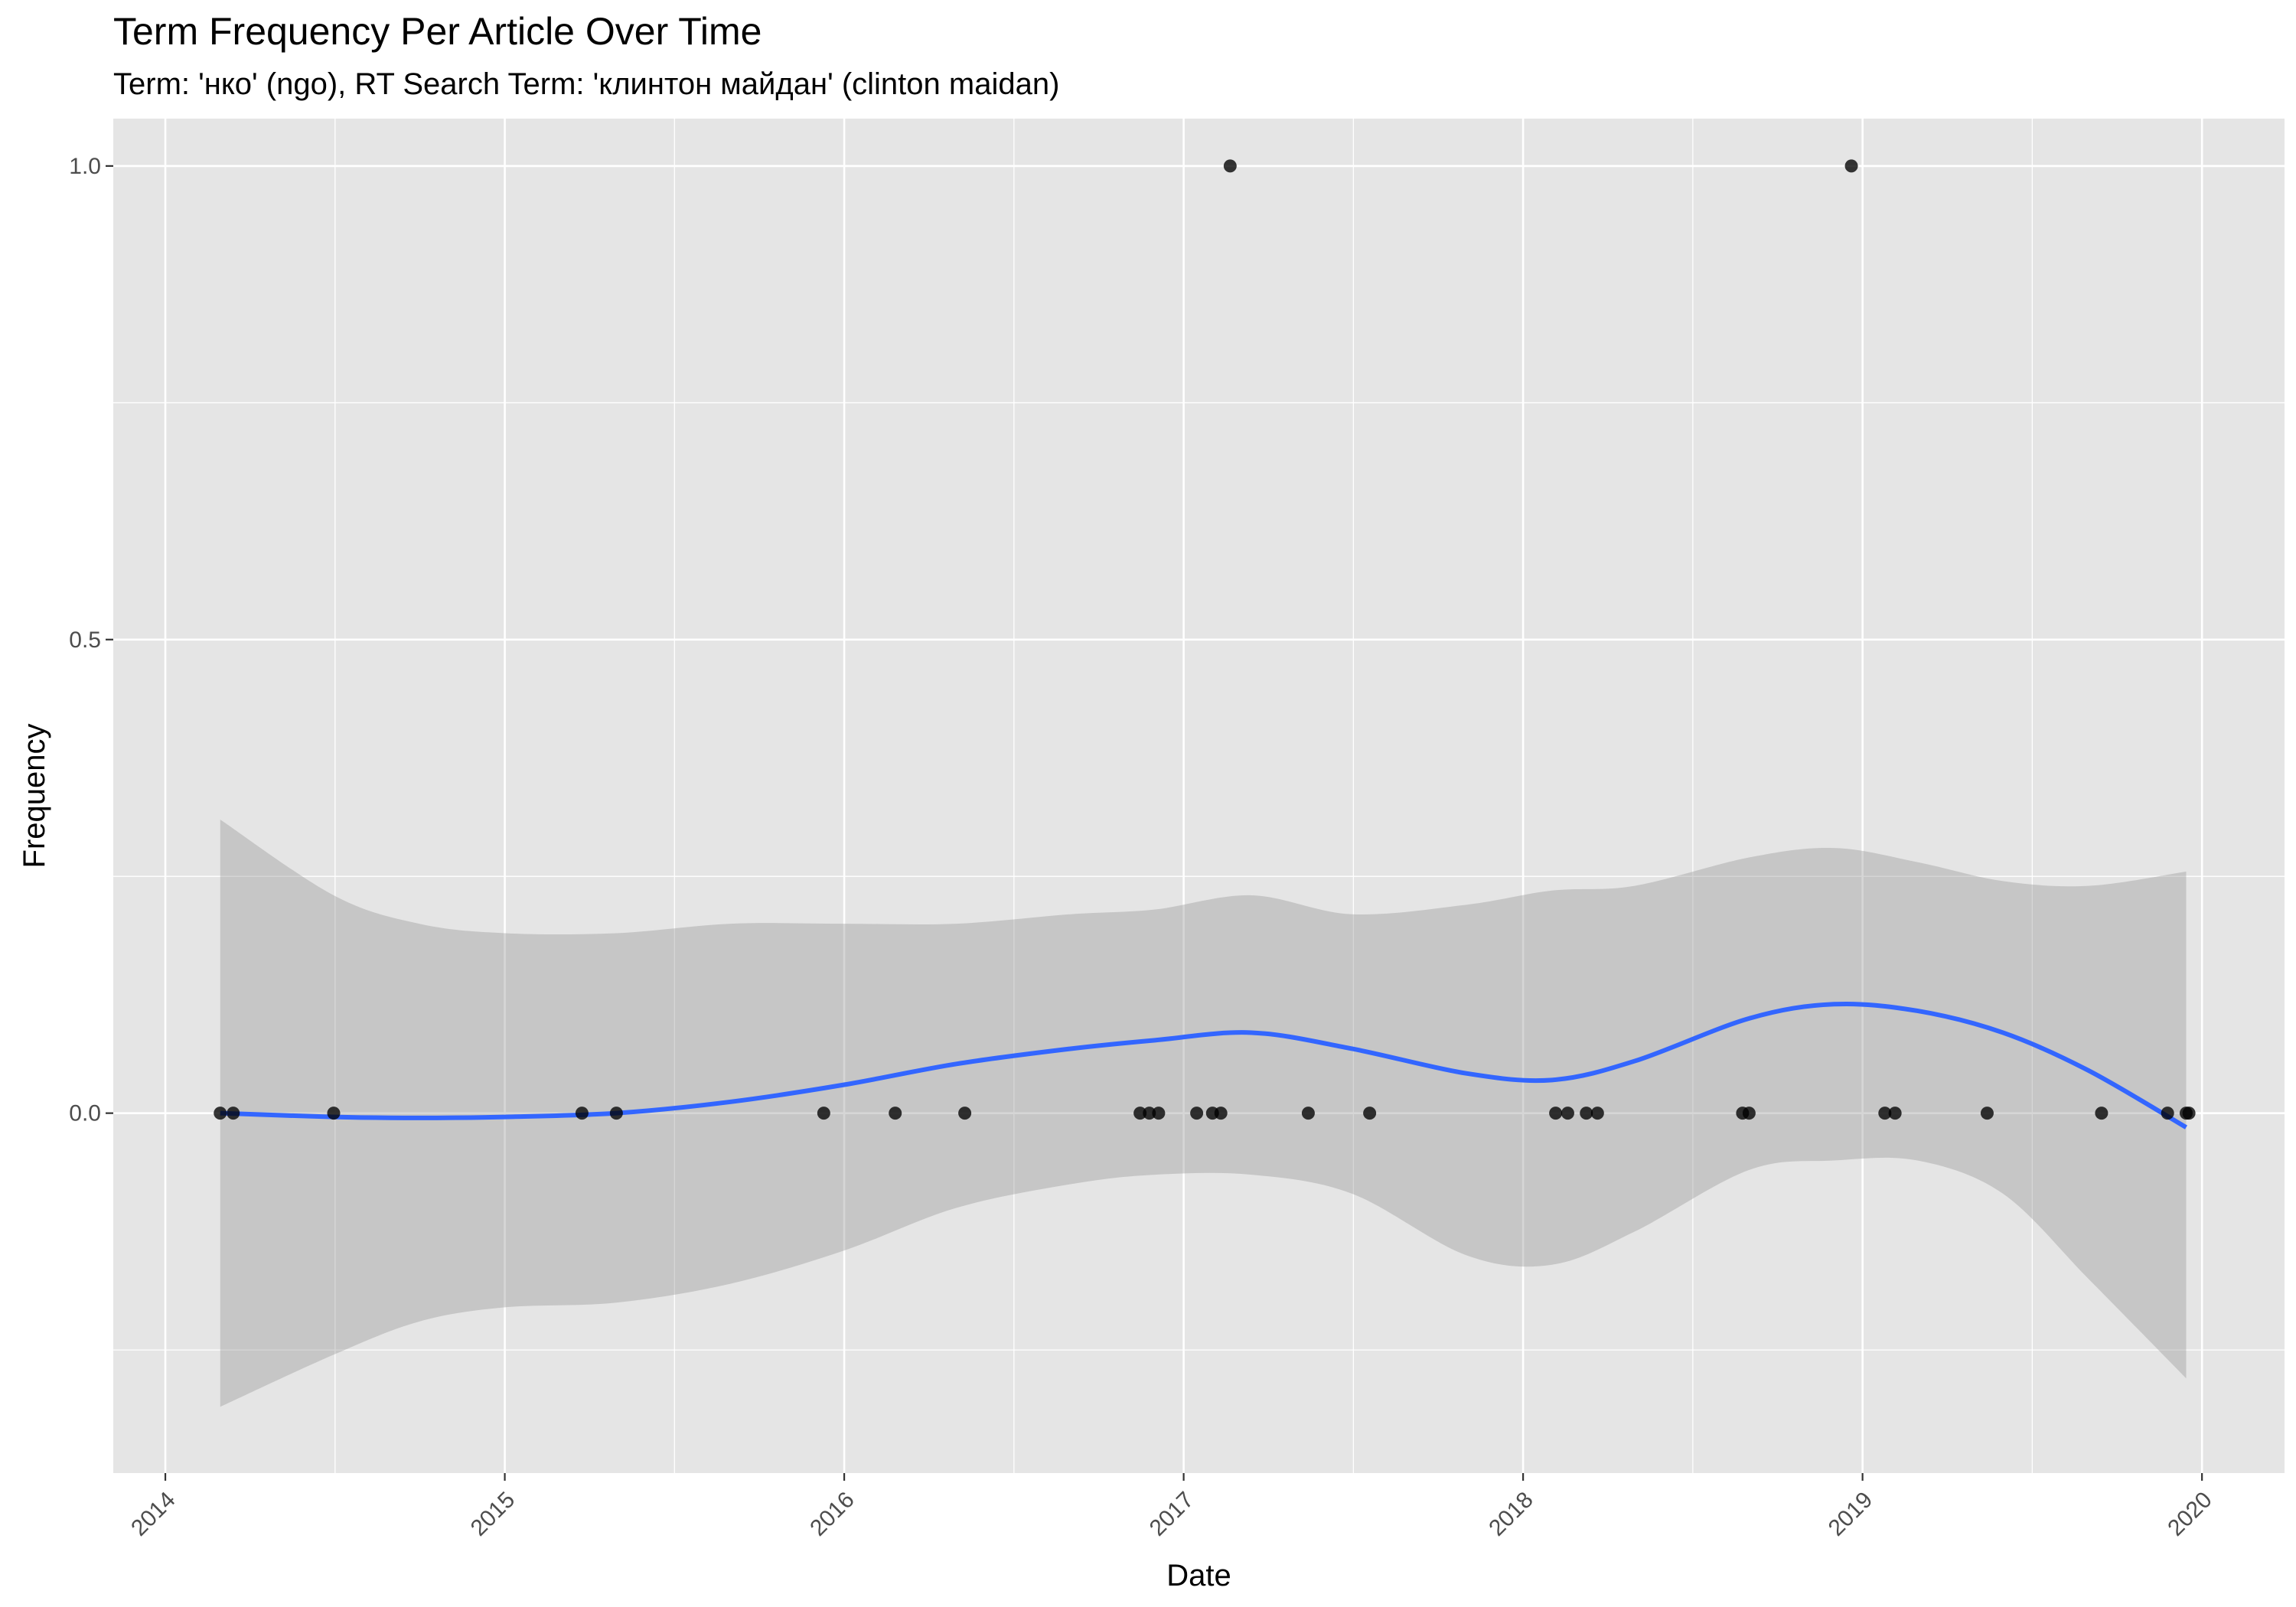 This screenshot has width=2296, height=1607. I want to click on x-tick-label: 2015, so click(493, 1514).